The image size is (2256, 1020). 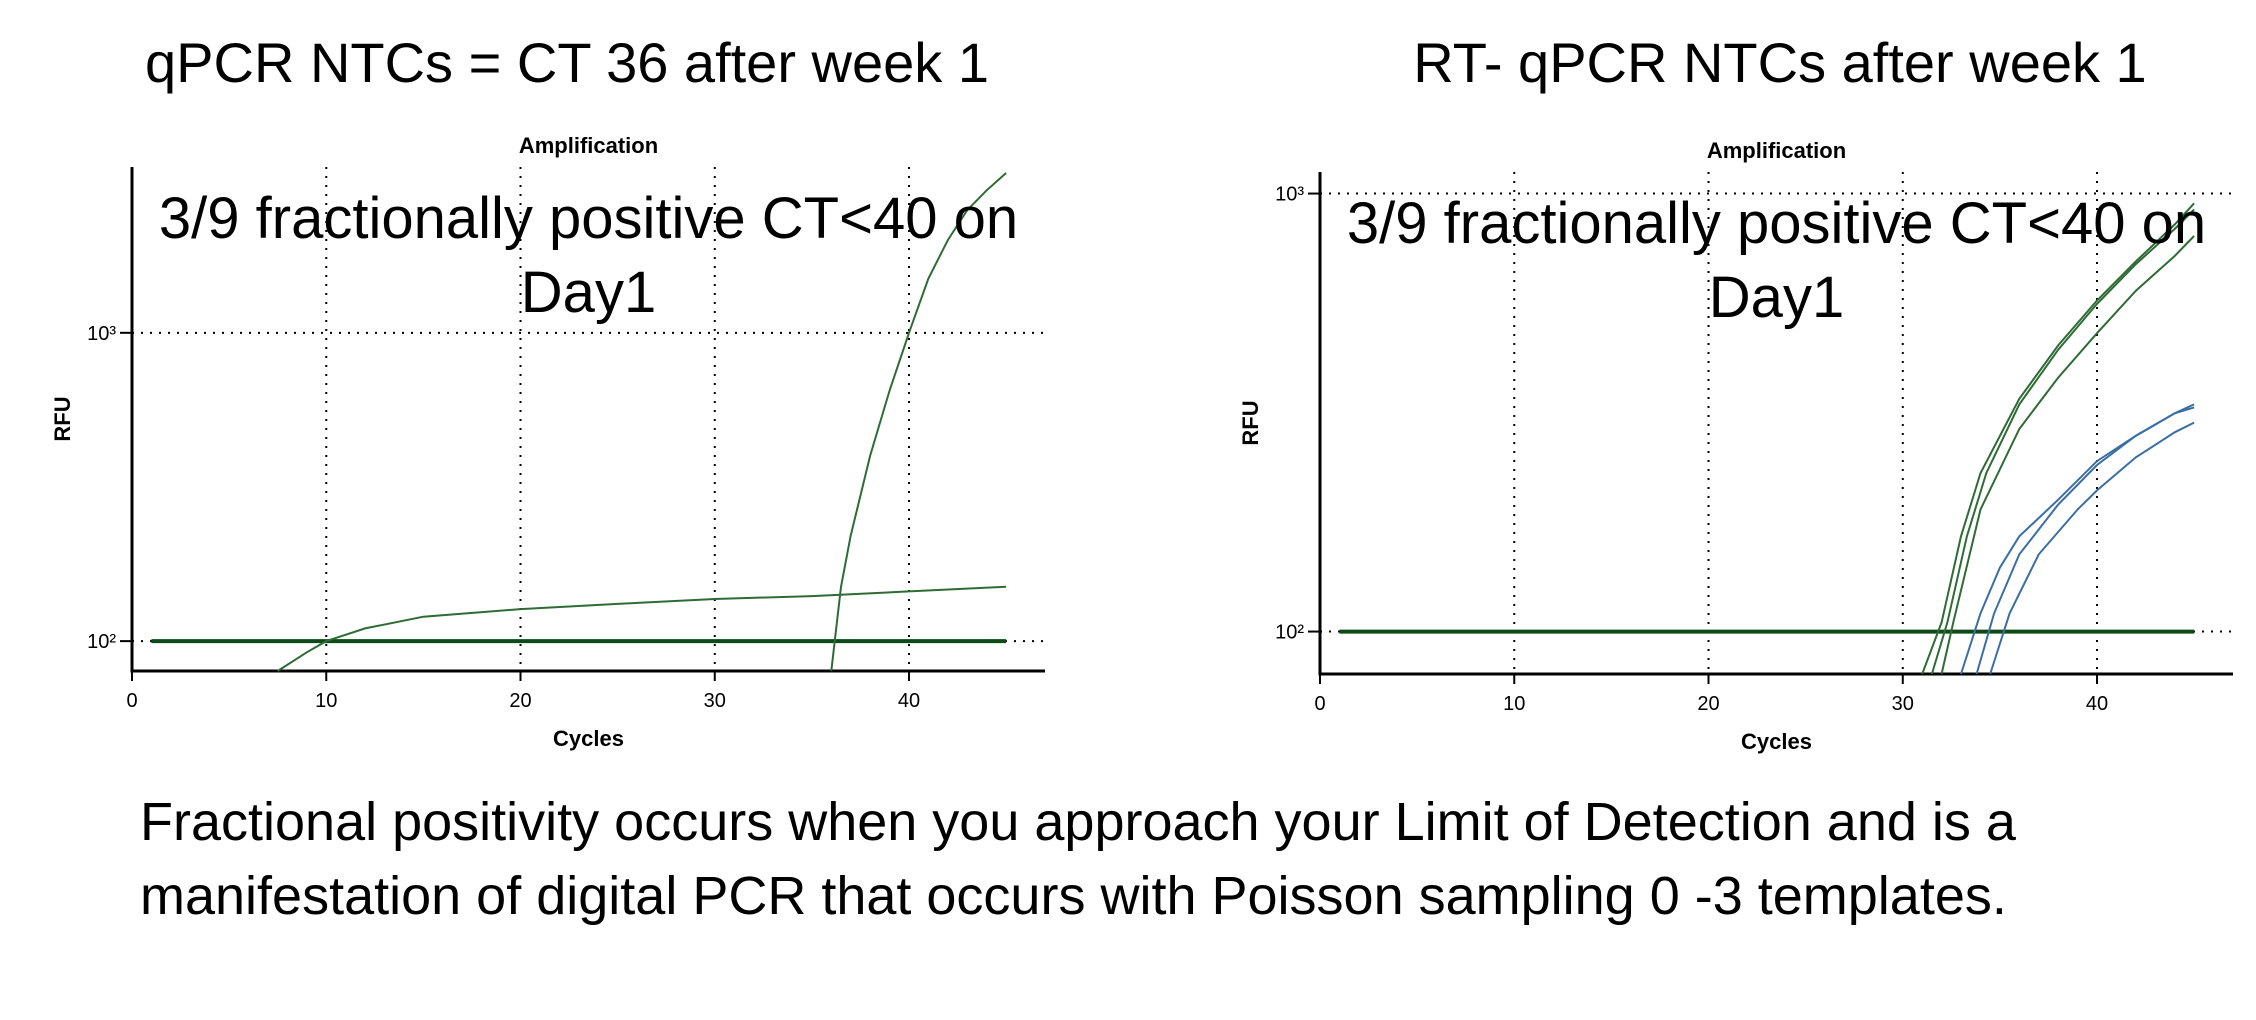 What do you see at coordinates (567, 62) in the screenshot?
I see `heading: qPCR NTCs = CT 36 after week 1` at bounding box center [567, 62].